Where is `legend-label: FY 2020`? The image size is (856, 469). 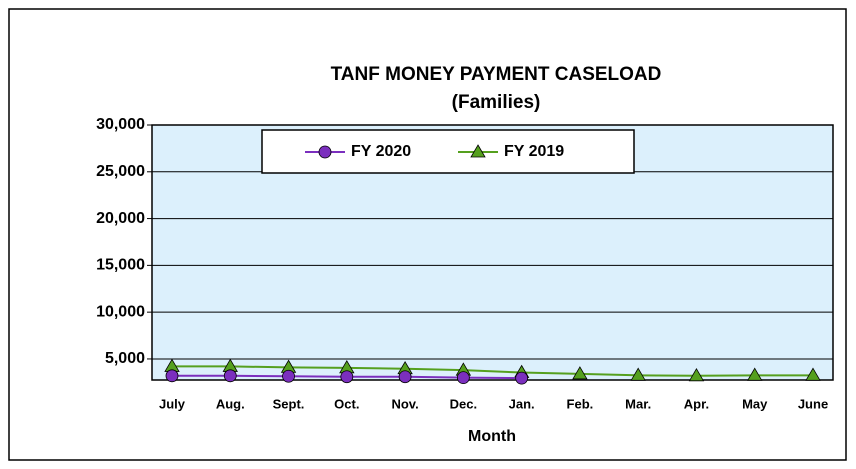
legend-label: FY 2020 is located at coordinates (381, 151).